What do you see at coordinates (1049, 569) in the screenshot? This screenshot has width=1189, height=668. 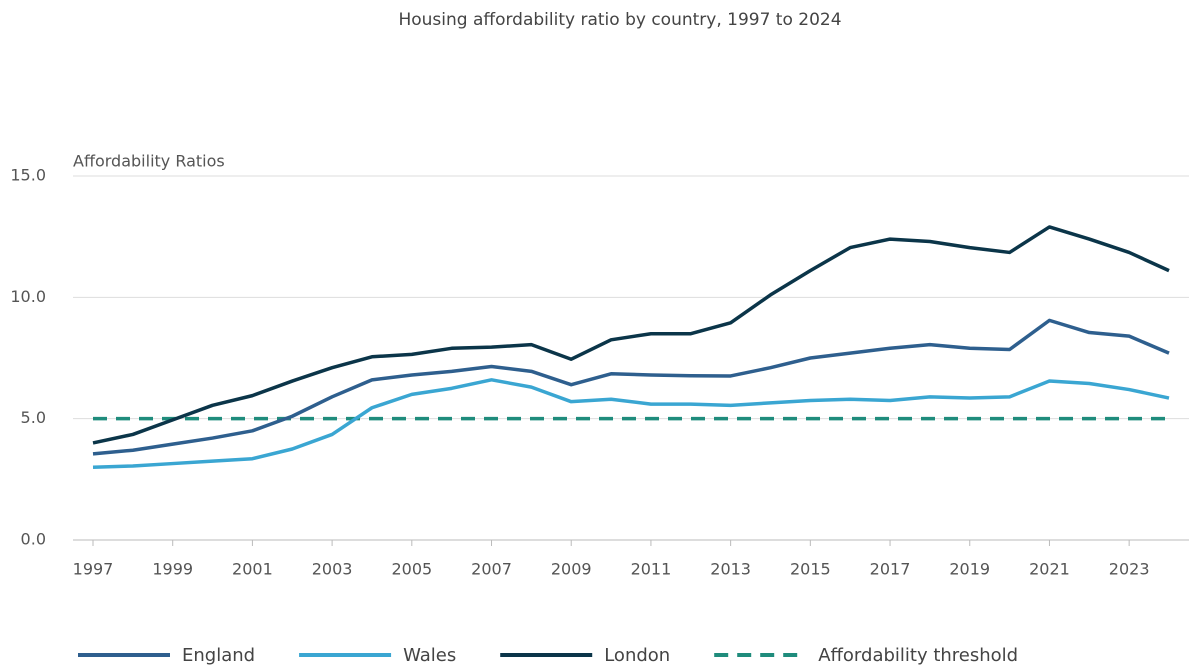 I see `x-tick-label: 2021` at bounding box center [1049, 569].